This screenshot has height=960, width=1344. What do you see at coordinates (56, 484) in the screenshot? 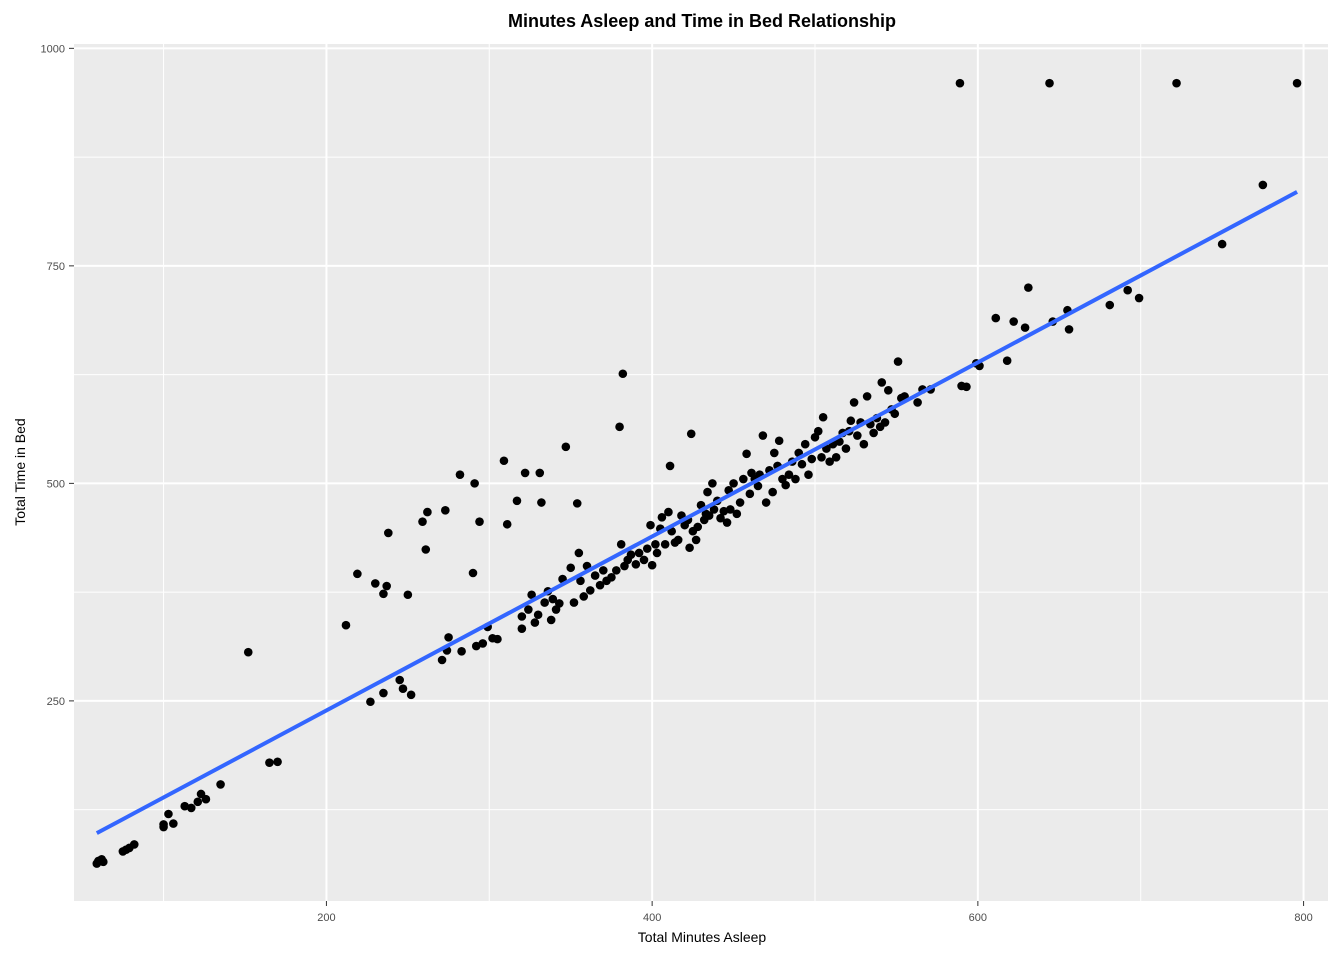
I see `y-tick-label: 500` at bounding box center [56, 484].